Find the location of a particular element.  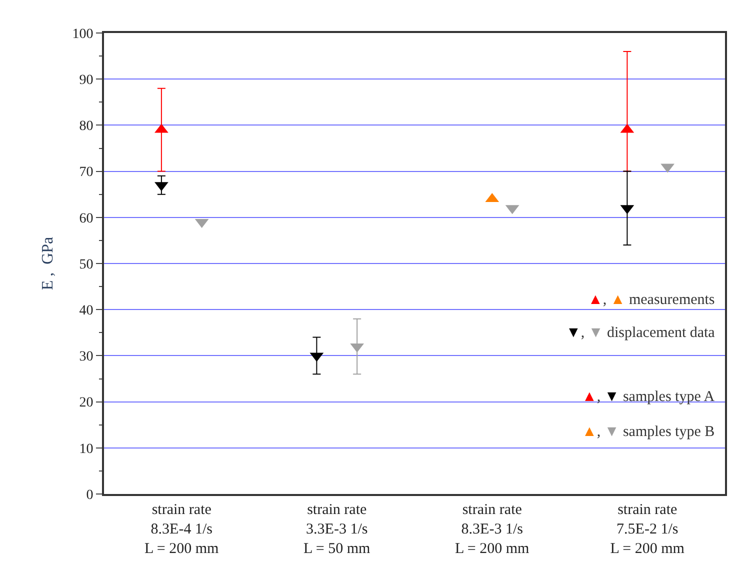

y-tick-label: 80 is located at coordinates (86, 126).